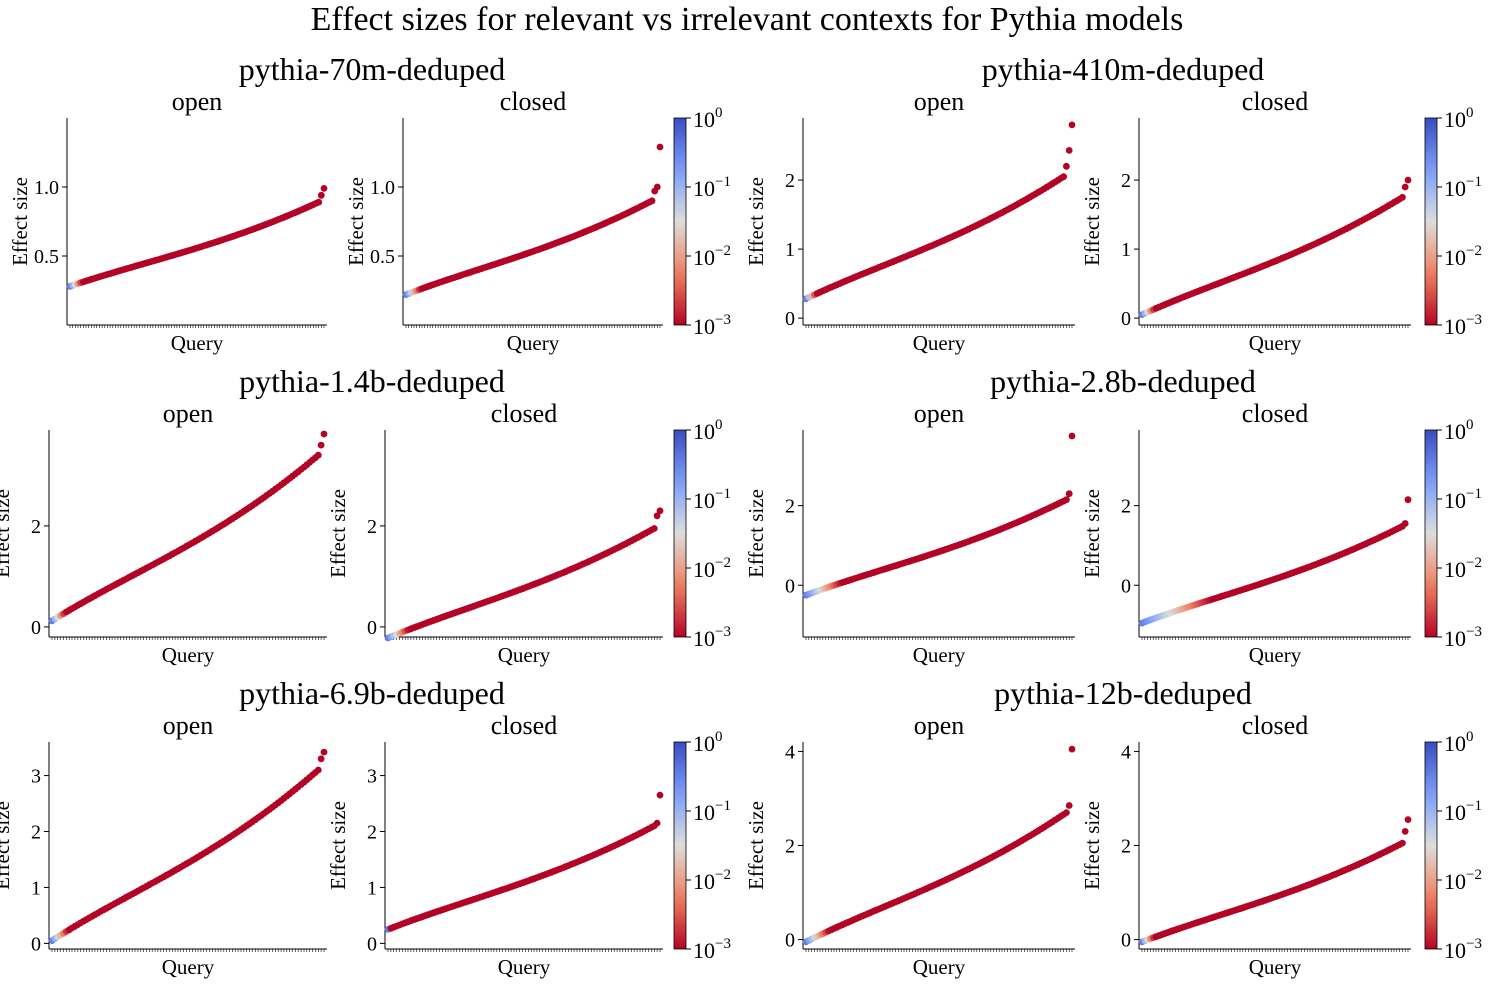  What do you see at coordinates (1123, 381) in the screenshot?
I see `model-title: pythia-2.8b-deduped` at bounding box center [1123, 381].